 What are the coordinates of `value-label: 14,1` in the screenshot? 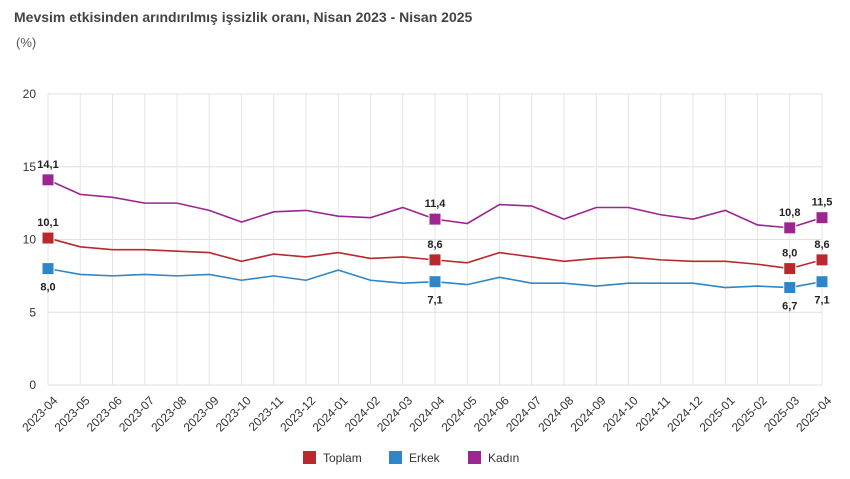 It's located at (47, 165).